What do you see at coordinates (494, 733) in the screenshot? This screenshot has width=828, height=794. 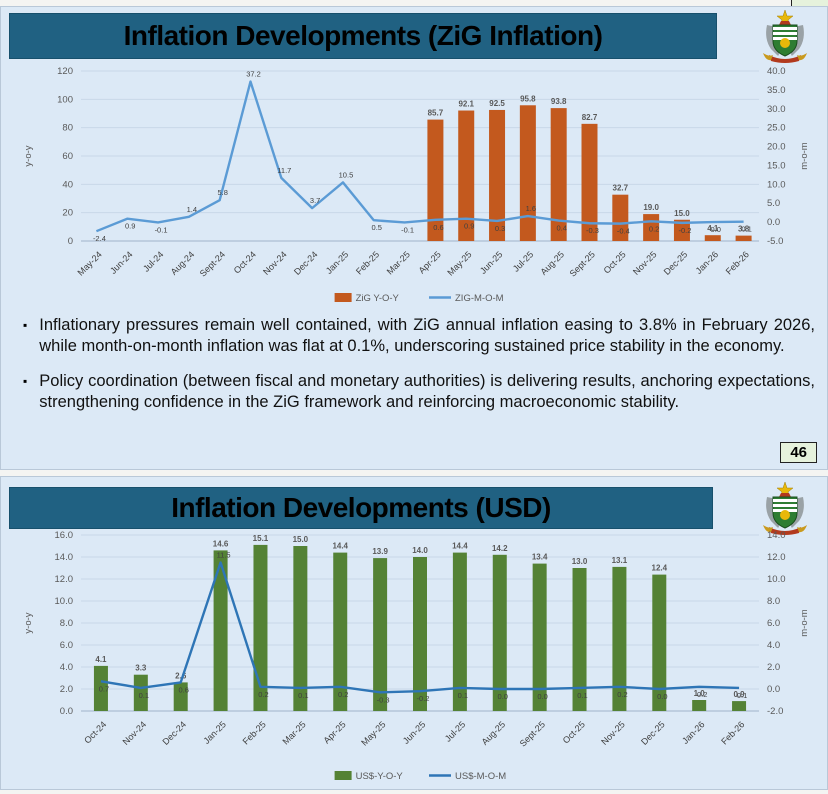 I see `svg-text: Aug-25` at bounding box center [494, 733].